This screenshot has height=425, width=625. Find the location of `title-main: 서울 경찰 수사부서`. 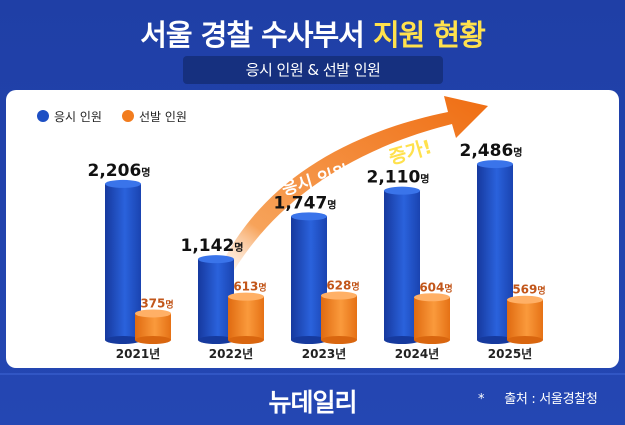

title-main: 서울 경찰 수사부서 is located at coordinates (256, 35).